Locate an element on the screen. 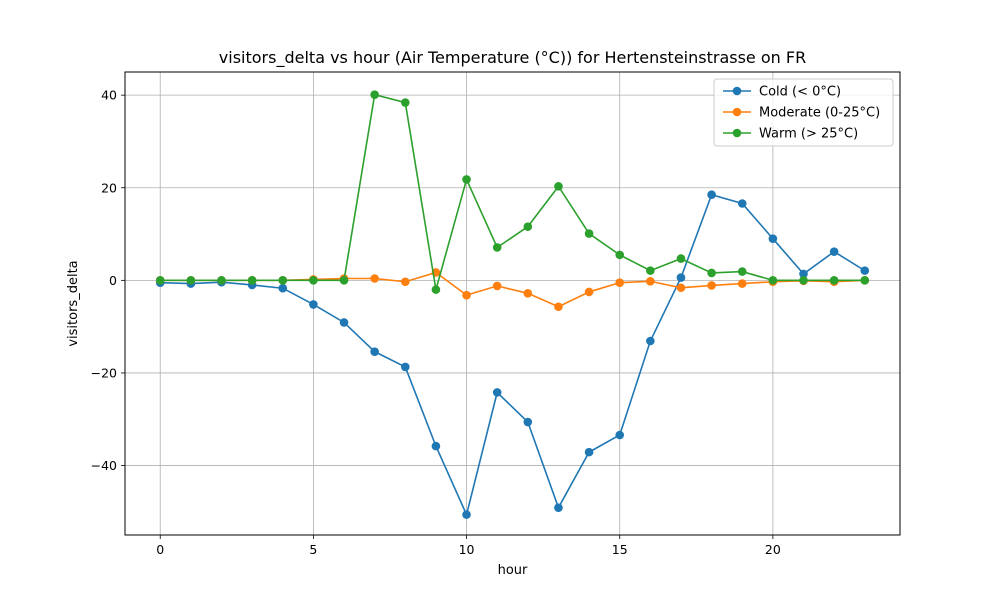 The width and height of the screenshot is (1000, 600). legend-label: Moderate (0-25°C) is located at coordinates (819, 113).